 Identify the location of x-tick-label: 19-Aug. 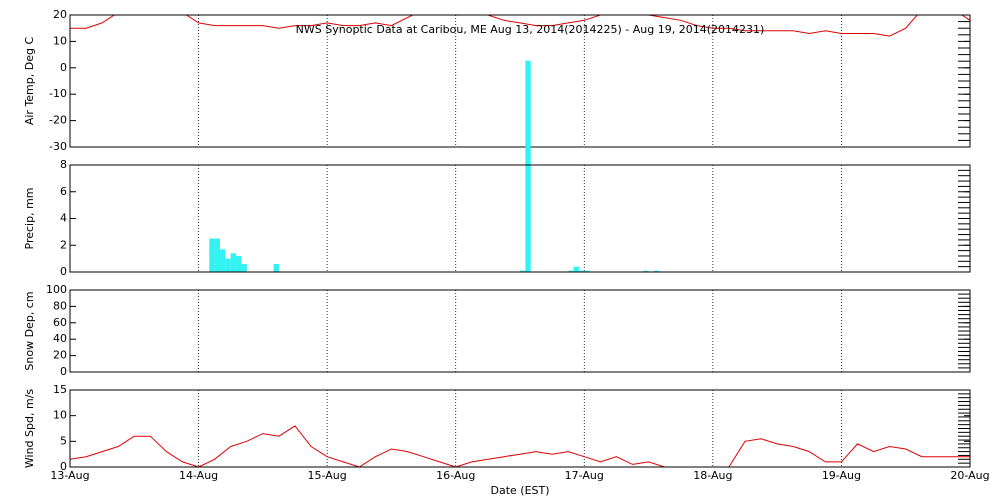
(841, 475).